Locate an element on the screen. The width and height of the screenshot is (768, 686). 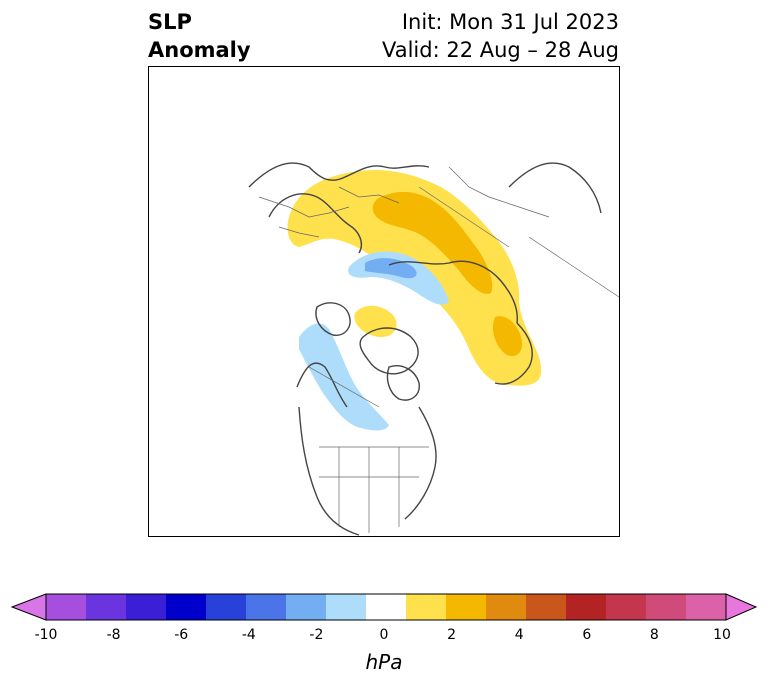
anomaly-shading is located at coordinates (414, 300).